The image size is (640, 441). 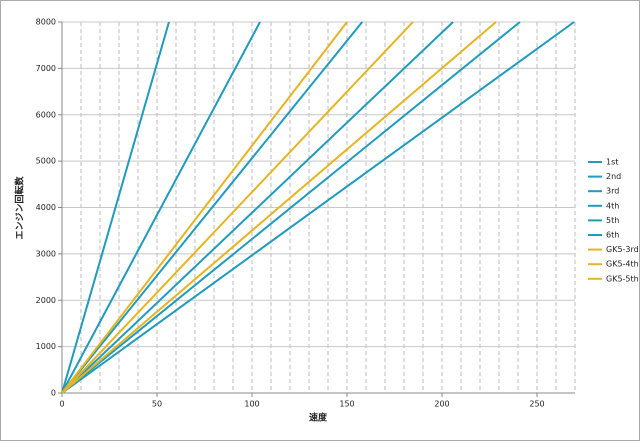 What do you see at coordinates (46, 68) in the screenshot?
I see `y-tick-label: 7000` at bounding box center [46, 68].